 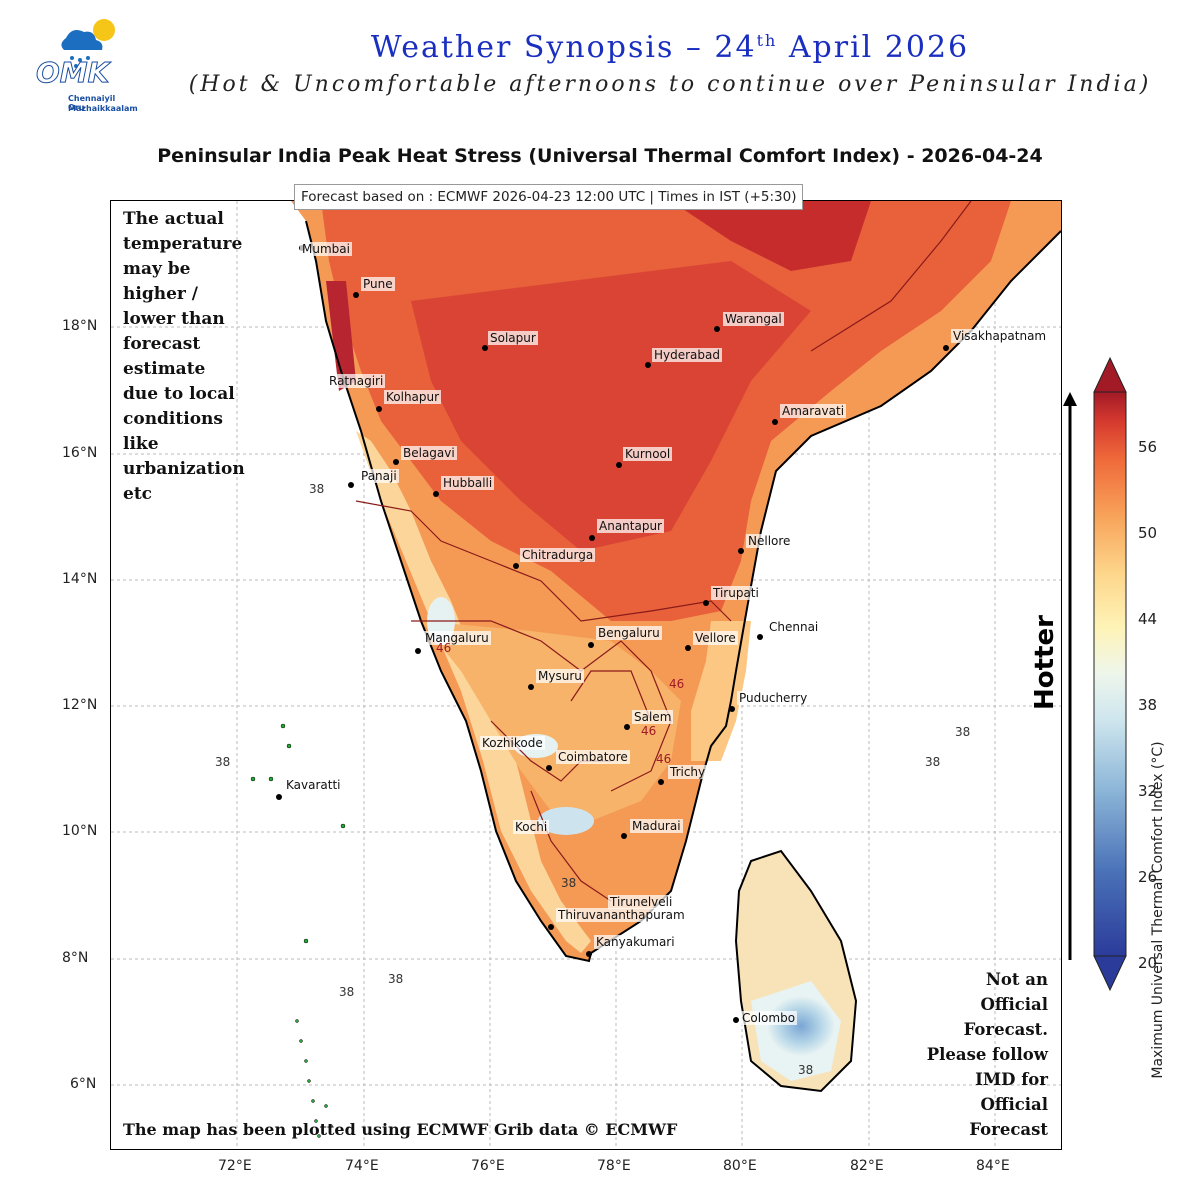 What do you see at coordinates (235, 1166) in the screenshot?
I see `lon-tick: 72°E` at bounding box center [235, 1166].